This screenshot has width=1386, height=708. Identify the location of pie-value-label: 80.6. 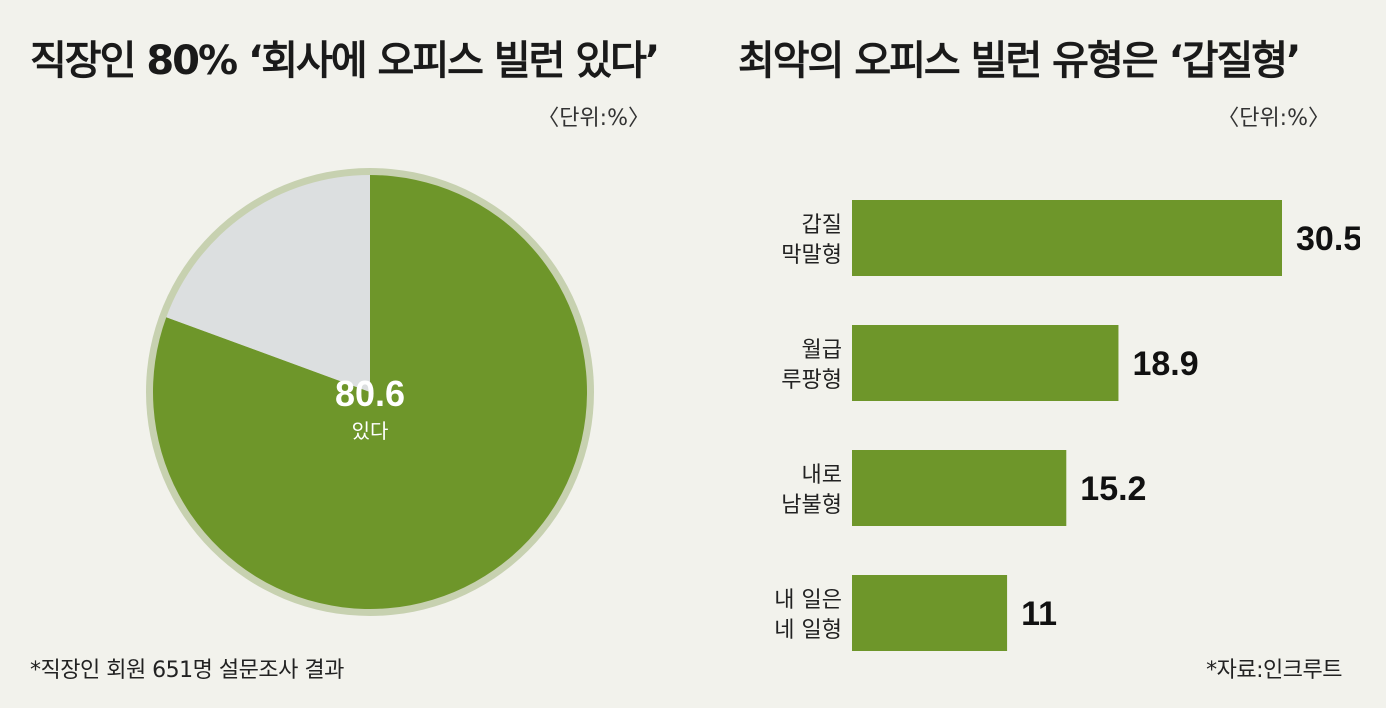
(370, 393).